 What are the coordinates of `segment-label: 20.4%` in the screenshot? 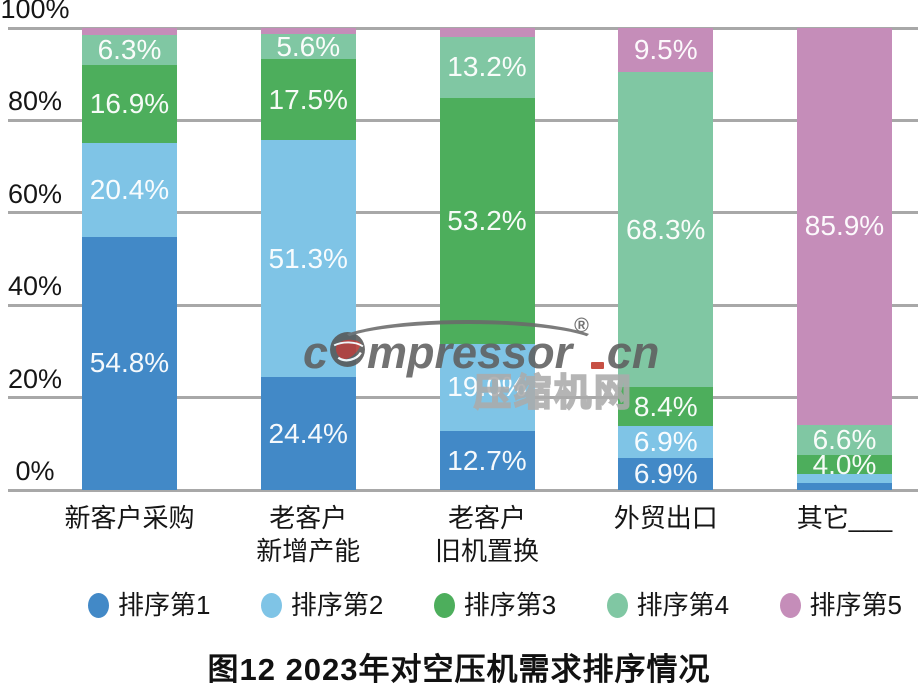 It's located at (129, 190).